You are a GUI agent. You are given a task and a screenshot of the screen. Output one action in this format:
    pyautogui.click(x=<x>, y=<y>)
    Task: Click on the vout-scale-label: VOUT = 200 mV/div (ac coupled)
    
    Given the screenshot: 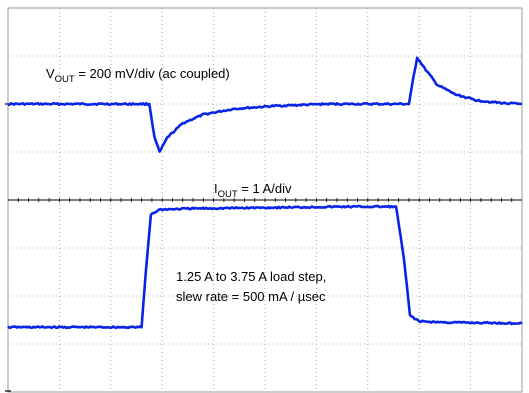 What is the action you would take?
    pyautogui.click(x=138, y=75)
    